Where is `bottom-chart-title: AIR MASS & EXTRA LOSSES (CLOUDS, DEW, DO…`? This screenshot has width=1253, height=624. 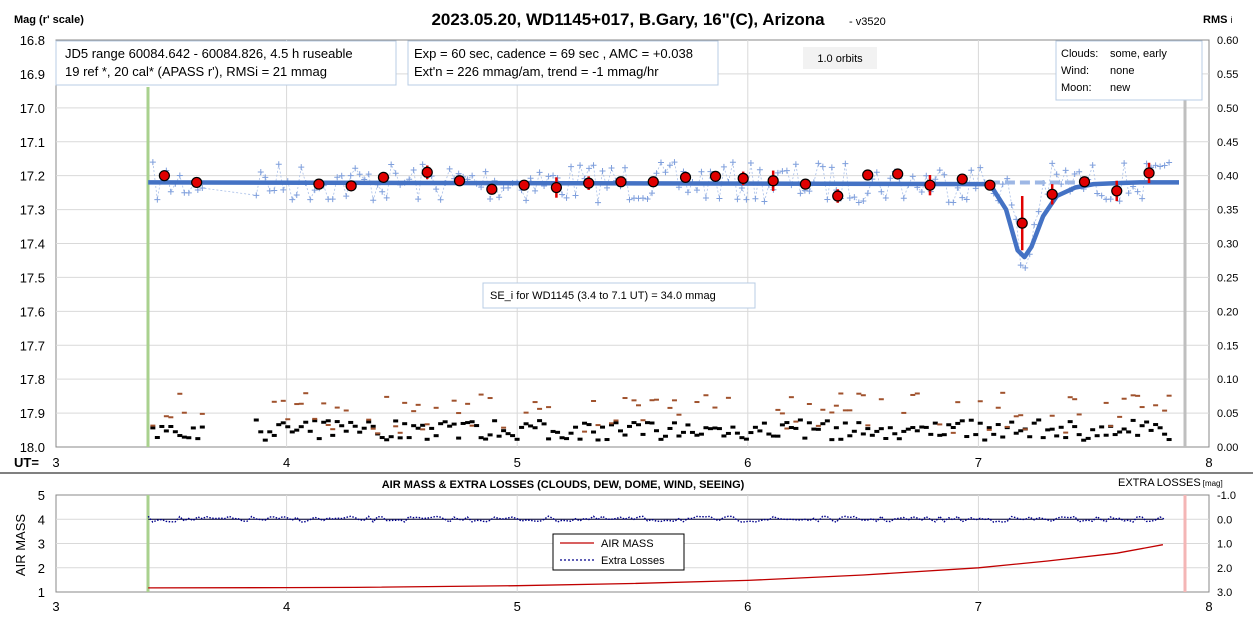 bottom-chart-title: AIR MASS & EXTRA LOSSES (CLOUDS, DEW, DO… is located at coordinates (563, 485).